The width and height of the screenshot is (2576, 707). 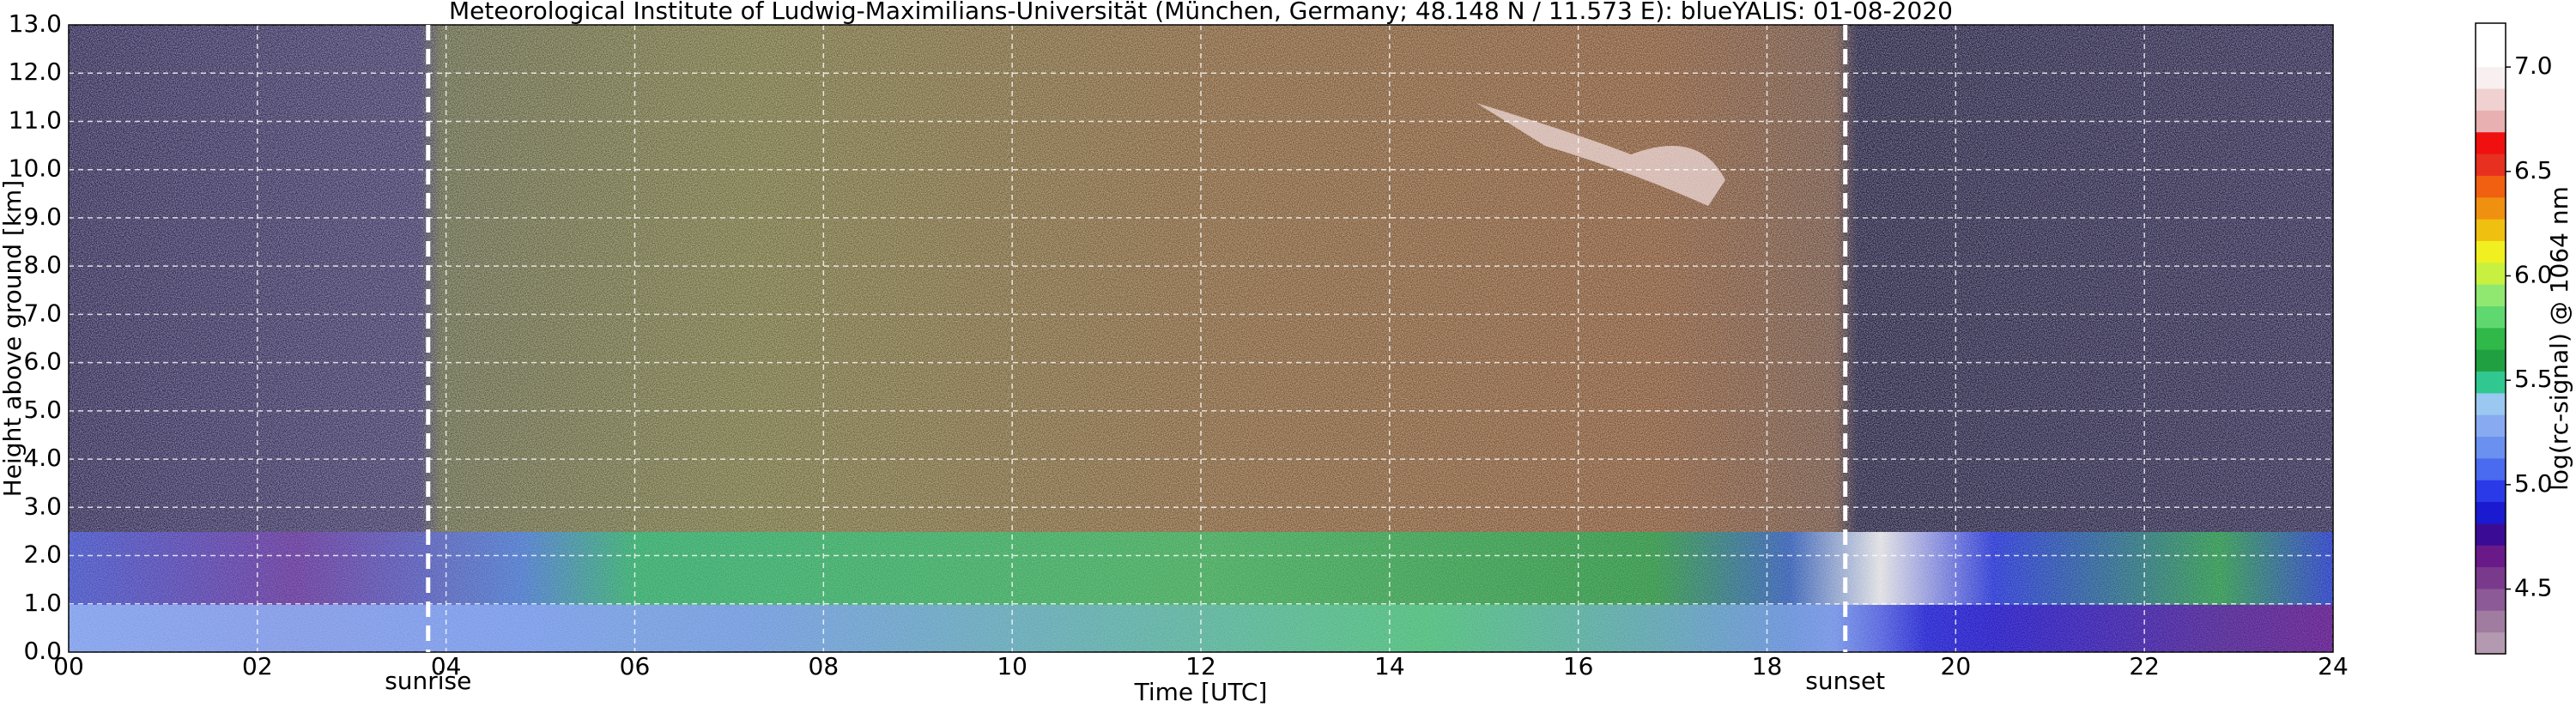 What do you see at coordinates (257, 666) in the screenshot?
I see `x-tick-label: 02` at bounding box center [257, 666].